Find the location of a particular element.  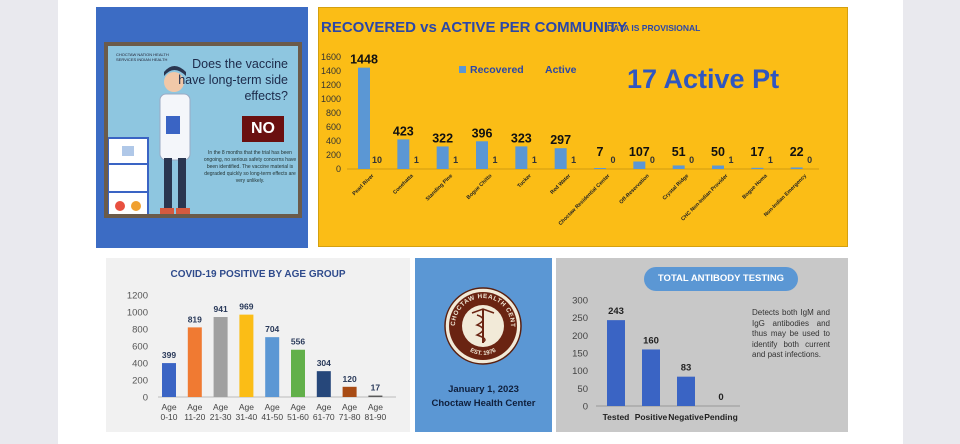

health-center-seal: CHOCTAW HEALTH CENTER EST. 1976 is located at coordinates (483, 326).